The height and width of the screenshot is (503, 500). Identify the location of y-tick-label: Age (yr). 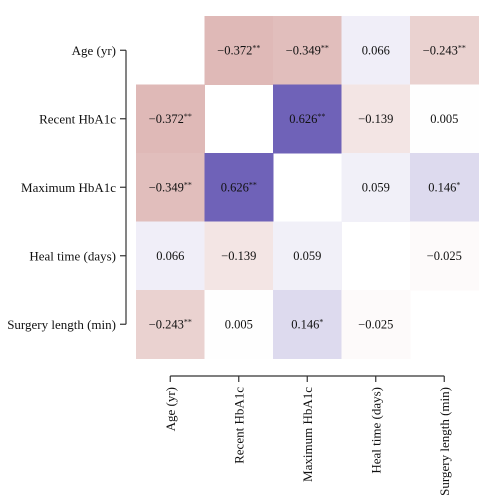
(94, 50).